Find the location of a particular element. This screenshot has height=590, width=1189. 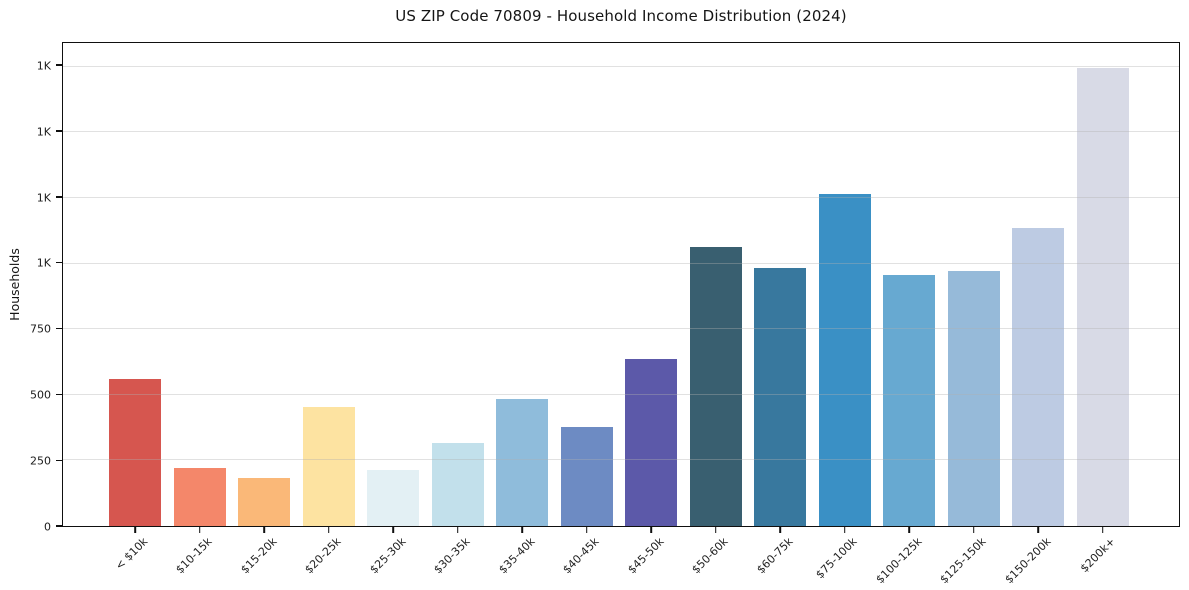

x-tick-label: $40-45k is located at coordinates (581, 556).